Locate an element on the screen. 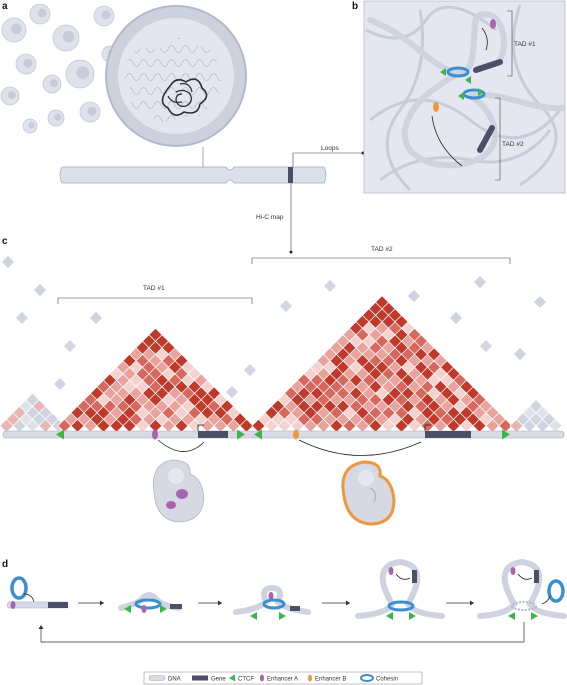 This screenshot has height=685, width=567. hic-tad1 is located at coordinates (155, 334).